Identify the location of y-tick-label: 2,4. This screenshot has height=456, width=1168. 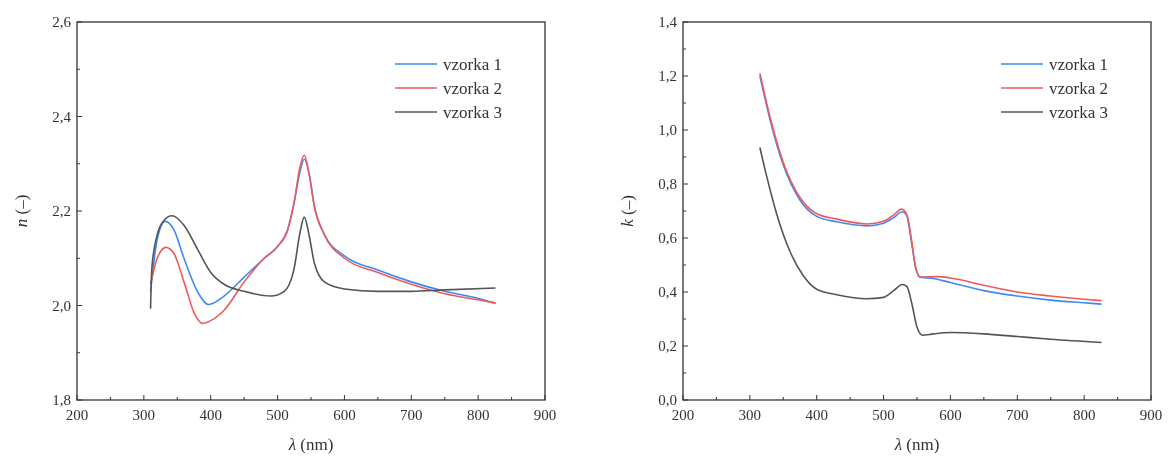
(62, 116).